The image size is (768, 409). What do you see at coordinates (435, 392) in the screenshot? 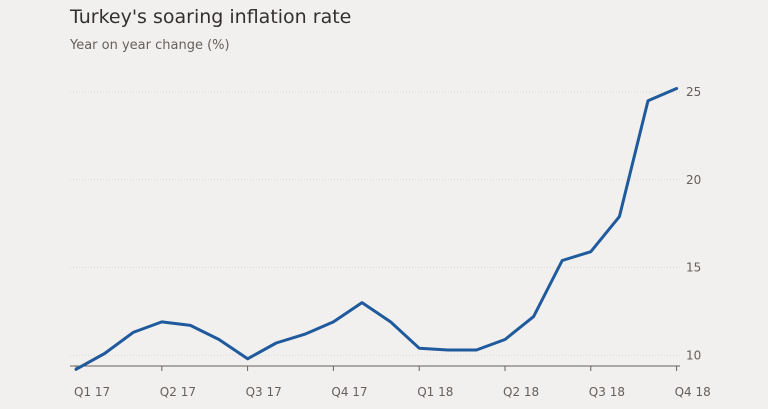
I see `x-tick-label: Q1 18` at bounding box center [435, 392].